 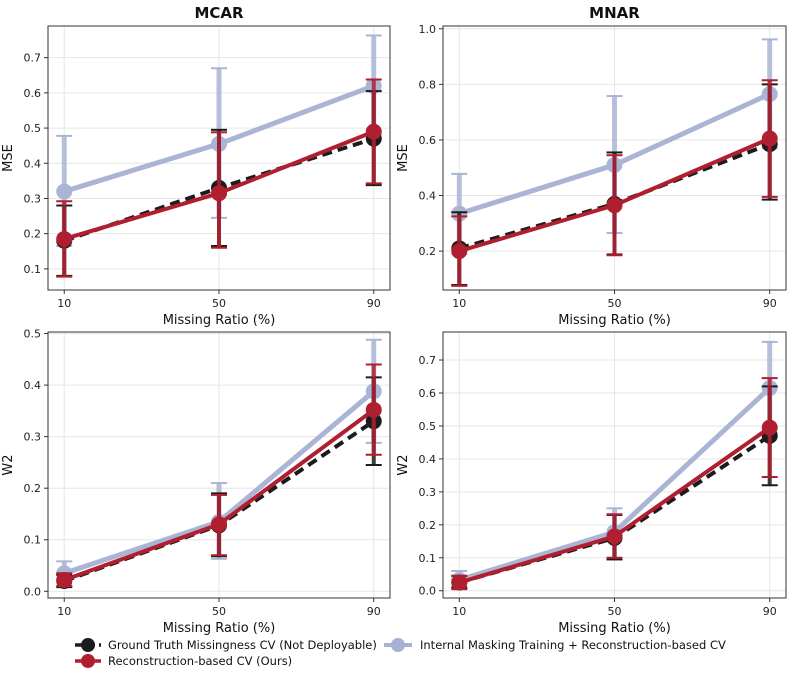 What do you see at coordinates (88, 661) in the screenshot?
I see `legend-marker-ours` at bounding box center [88, 661].